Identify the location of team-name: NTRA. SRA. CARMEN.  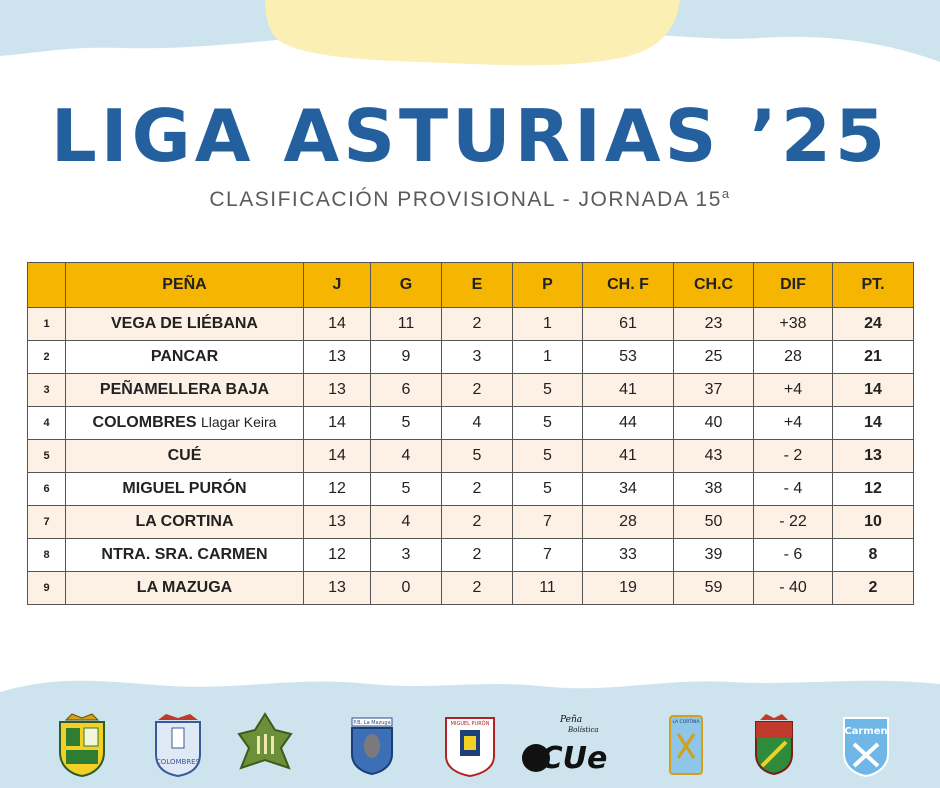
(184, 554).